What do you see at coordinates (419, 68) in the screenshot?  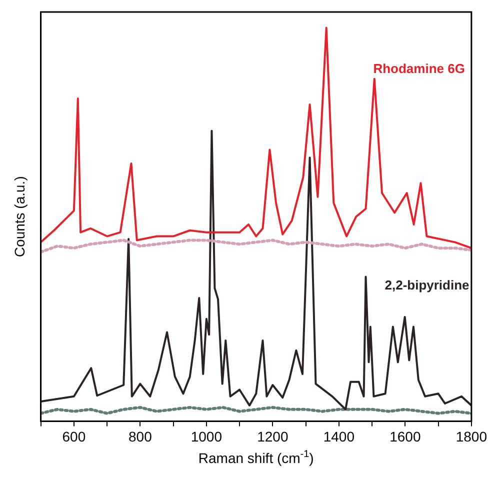 I see `series-label: Rhodamine 6G` at bounding box center [419, 68].